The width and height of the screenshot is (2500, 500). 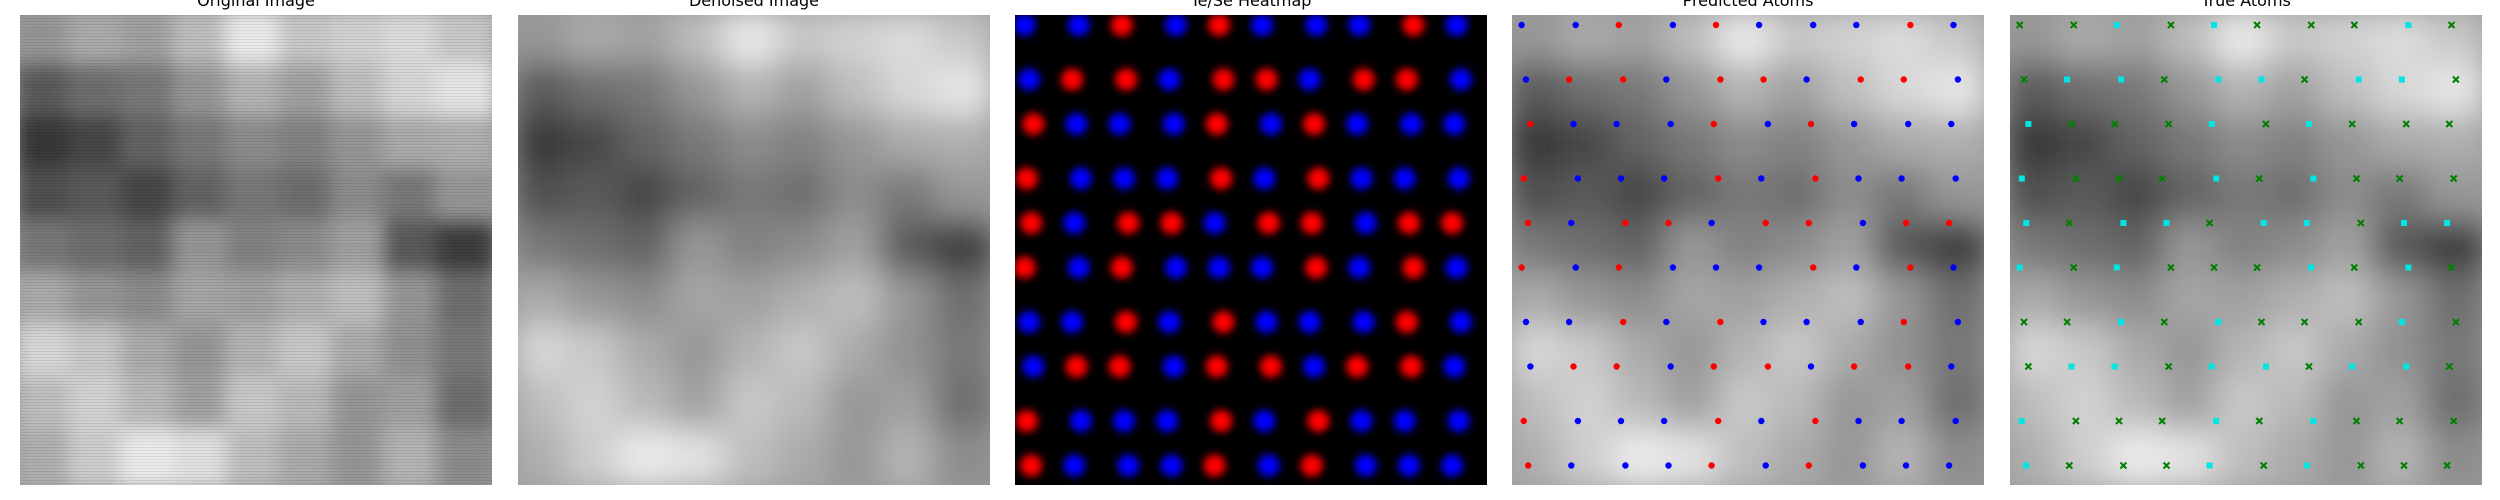 What do you see at coordinates (2245, 5) in the screenshot?
I see `panel-title-true: True Atoms` at bounding box center [2245, 5].